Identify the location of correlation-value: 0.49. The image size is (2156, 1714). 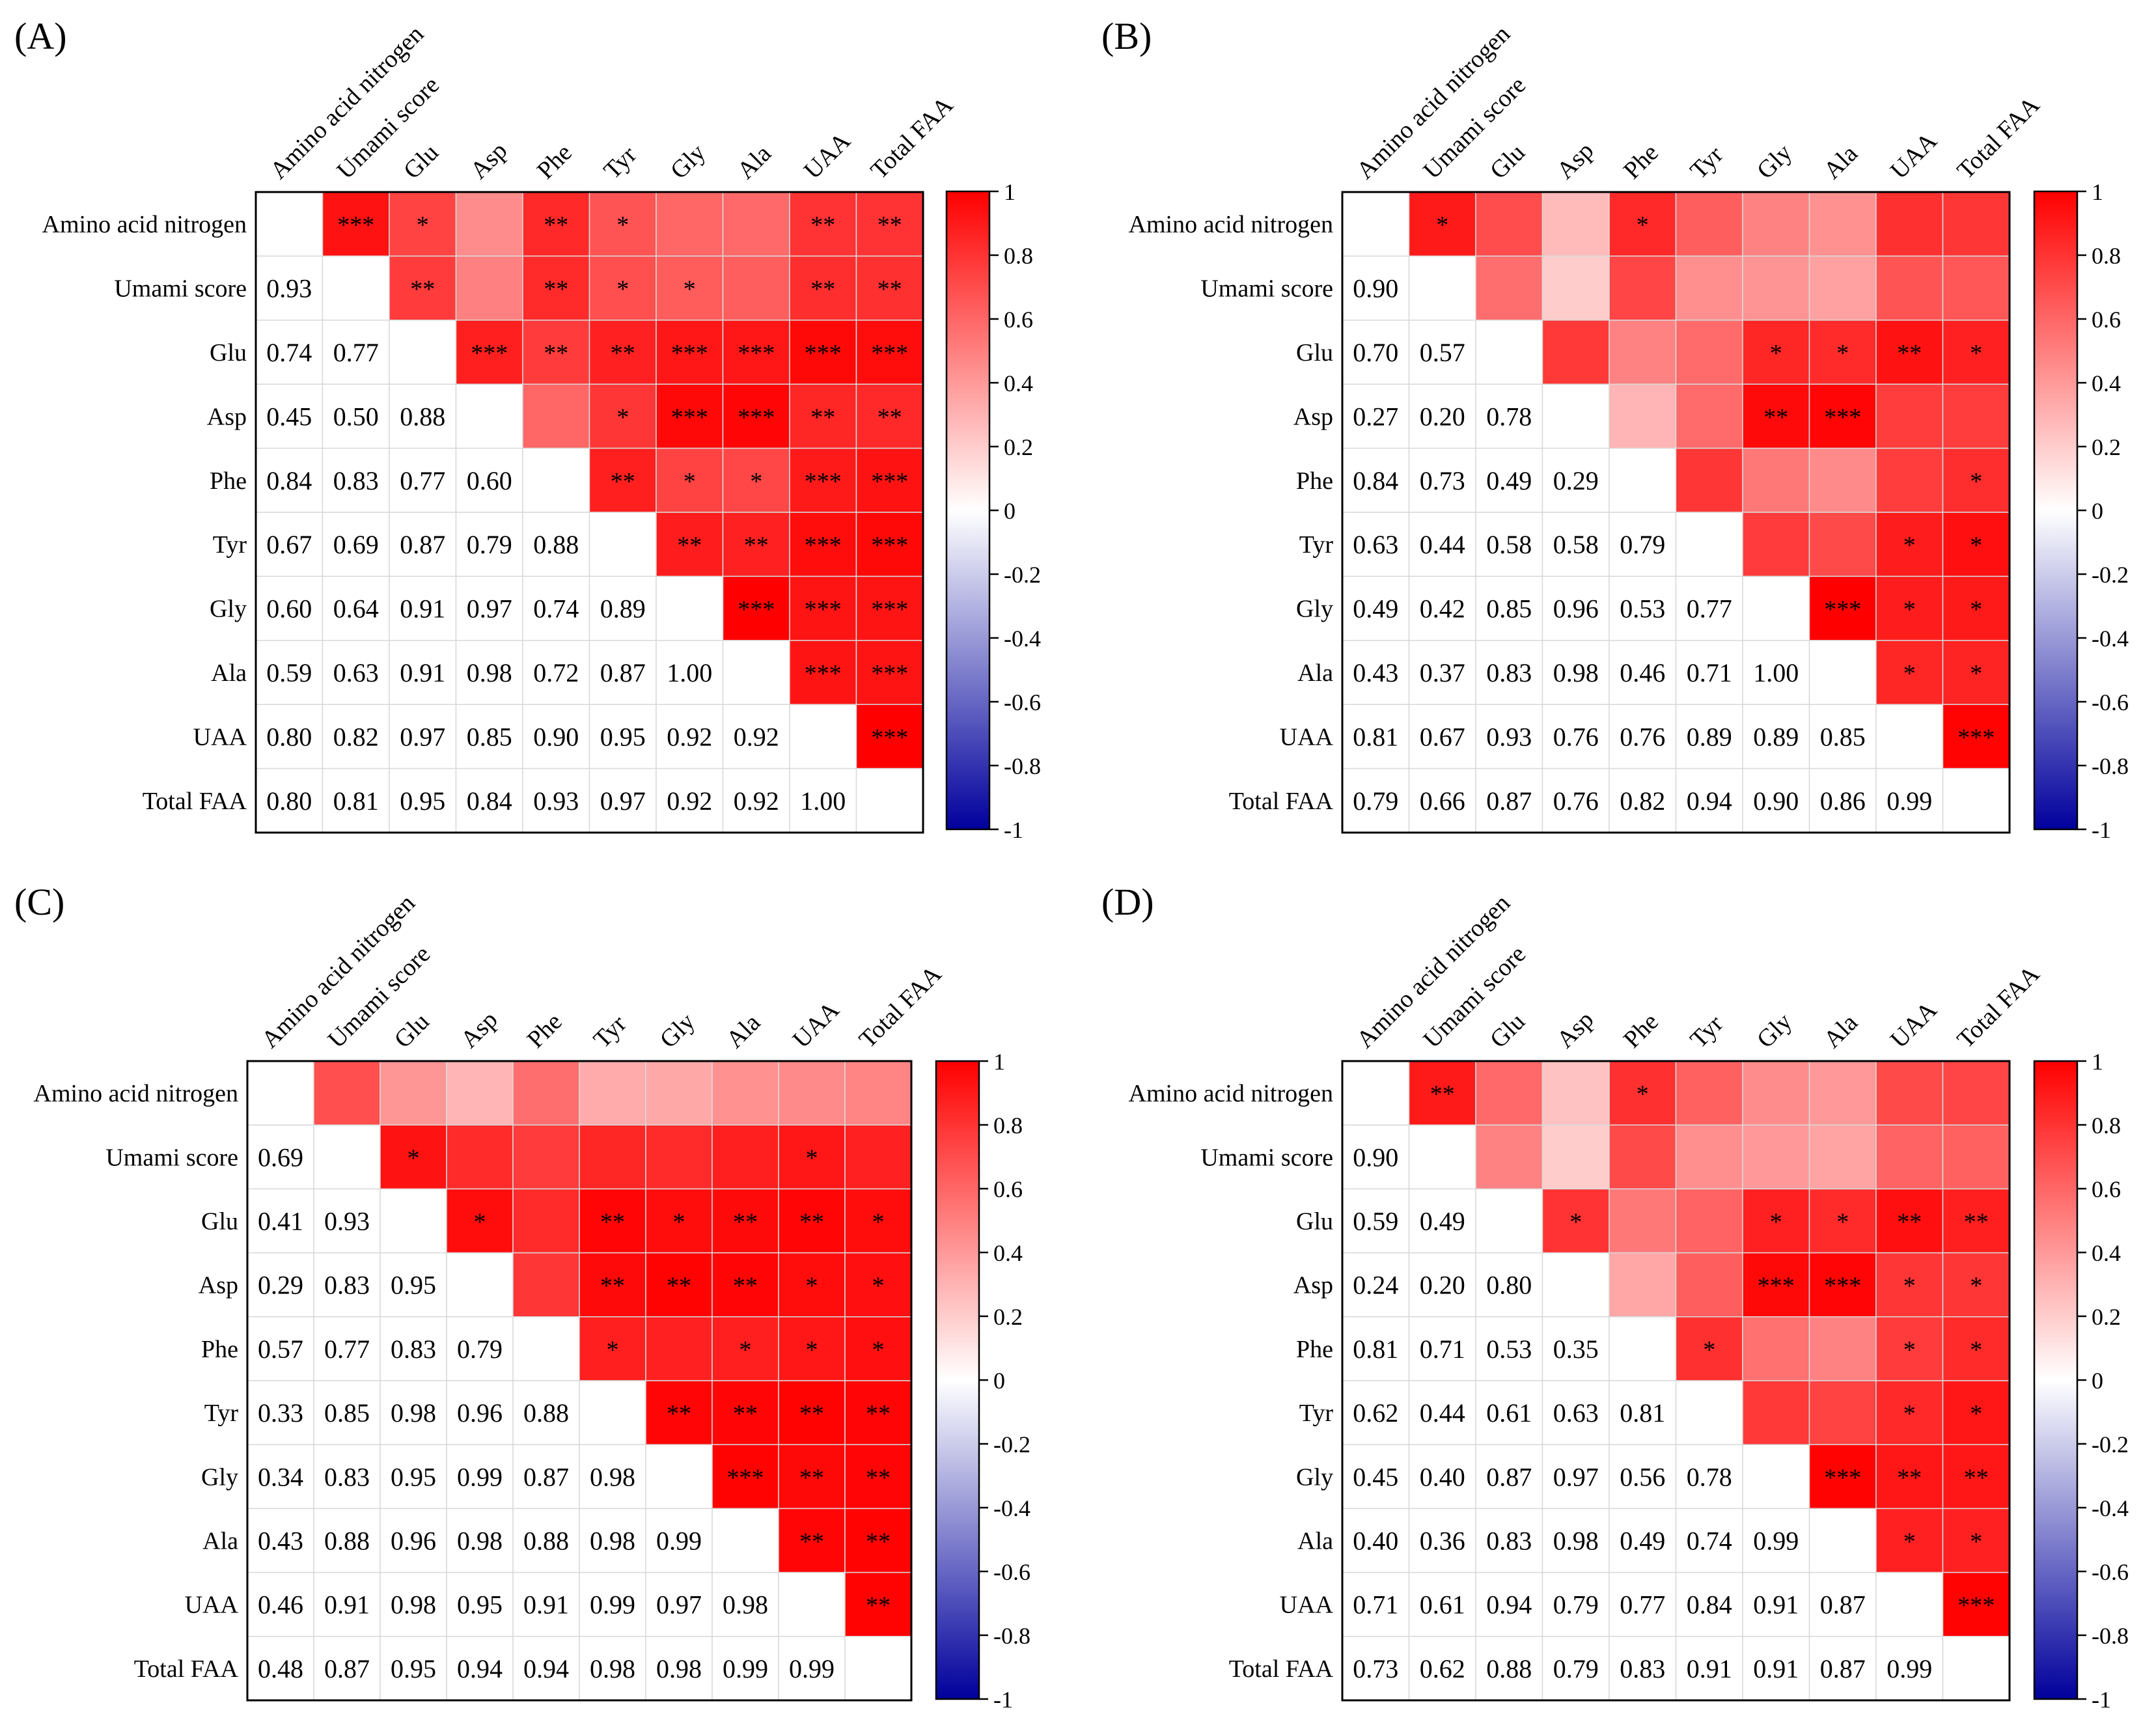
(1642, 1541).